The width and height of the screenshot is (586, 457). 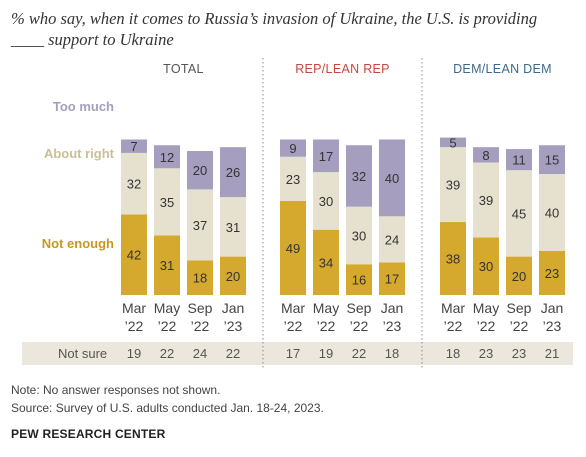 What do you see at coordinates (293, 248) in the screenshot?
I see `data-label-not-enough: 49` at bounding box center [293, 248].